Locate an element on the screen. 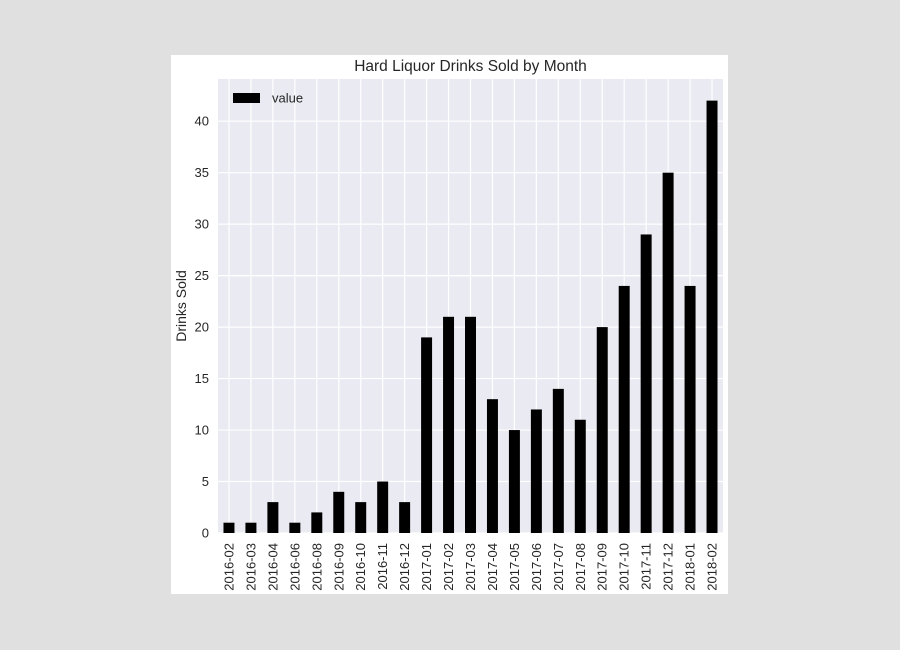 The height and width of the screenshot is (650, 900). y-tick-label: 35 is located at coordinates (202, 172).